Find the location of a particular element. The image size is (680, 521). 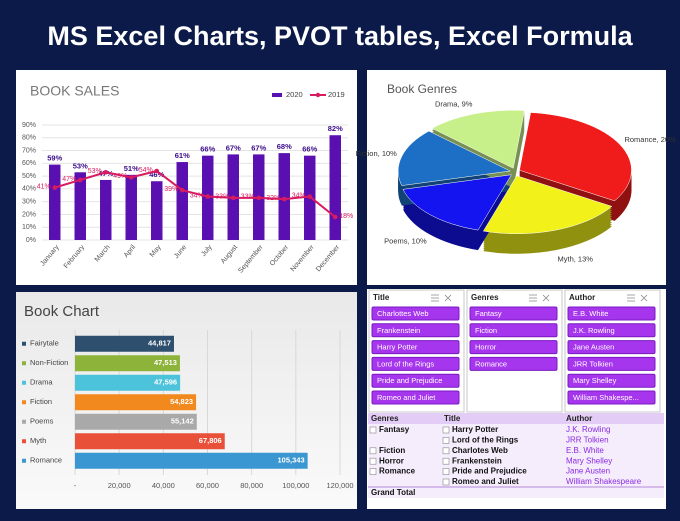

table-header-cell: Title is located at coordinates (452, 418).